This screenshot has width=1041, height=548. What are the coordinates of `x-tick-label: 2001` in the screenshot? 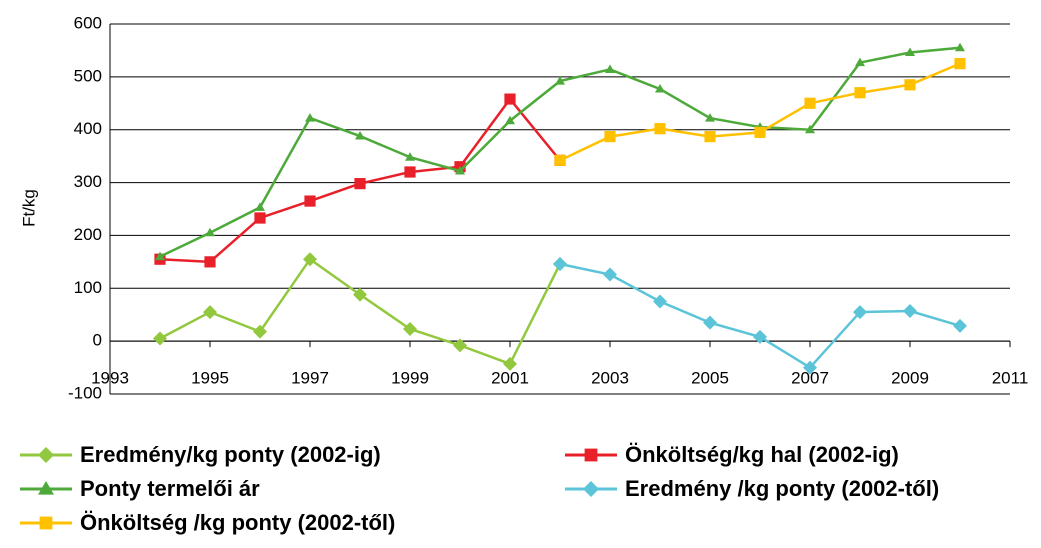 It's located at (510, 378).